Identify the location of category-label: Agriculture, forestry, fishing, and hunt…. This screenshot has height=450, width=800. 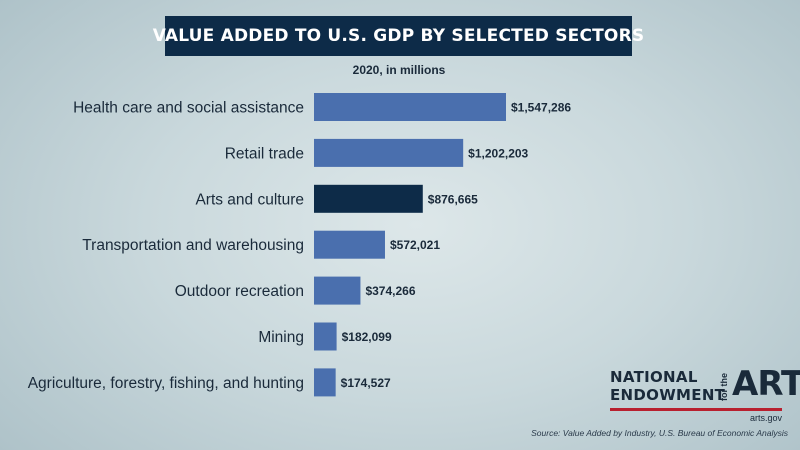
(166, 383).